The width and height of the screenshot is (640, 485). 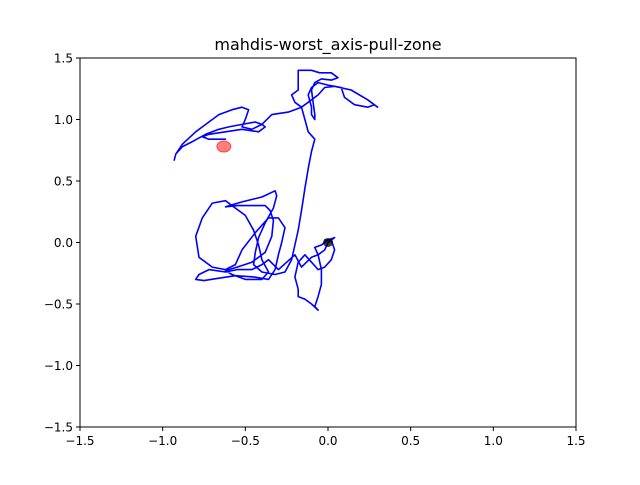 I want to click on x-tick-label: −1.5, so click(x=79, y=441).